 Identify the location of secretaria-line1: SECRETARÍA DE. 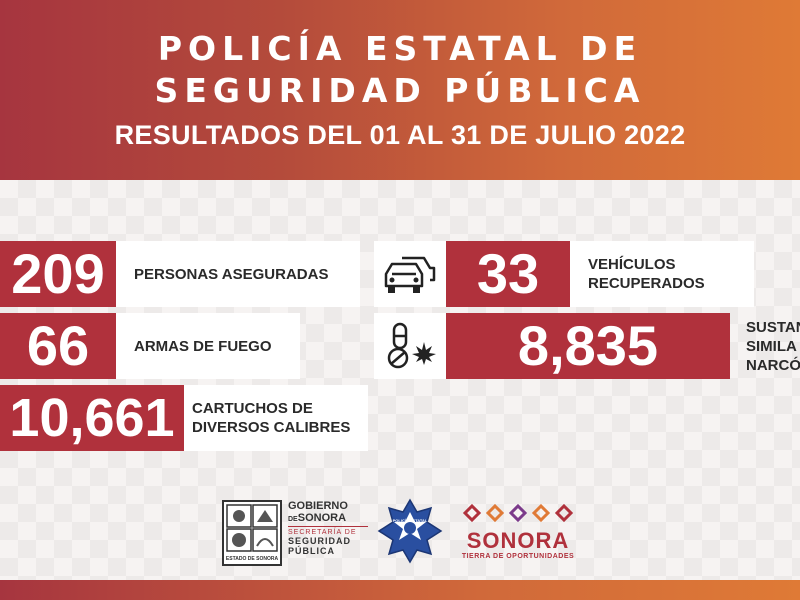
(322, 532).